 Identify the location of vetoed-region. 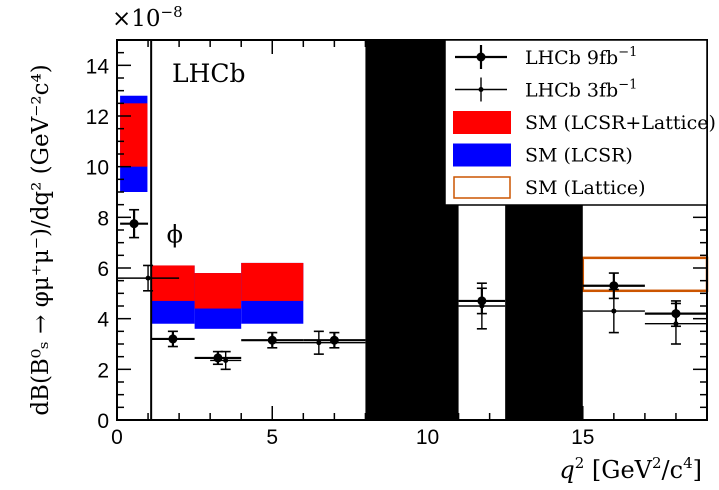
(412, 230).